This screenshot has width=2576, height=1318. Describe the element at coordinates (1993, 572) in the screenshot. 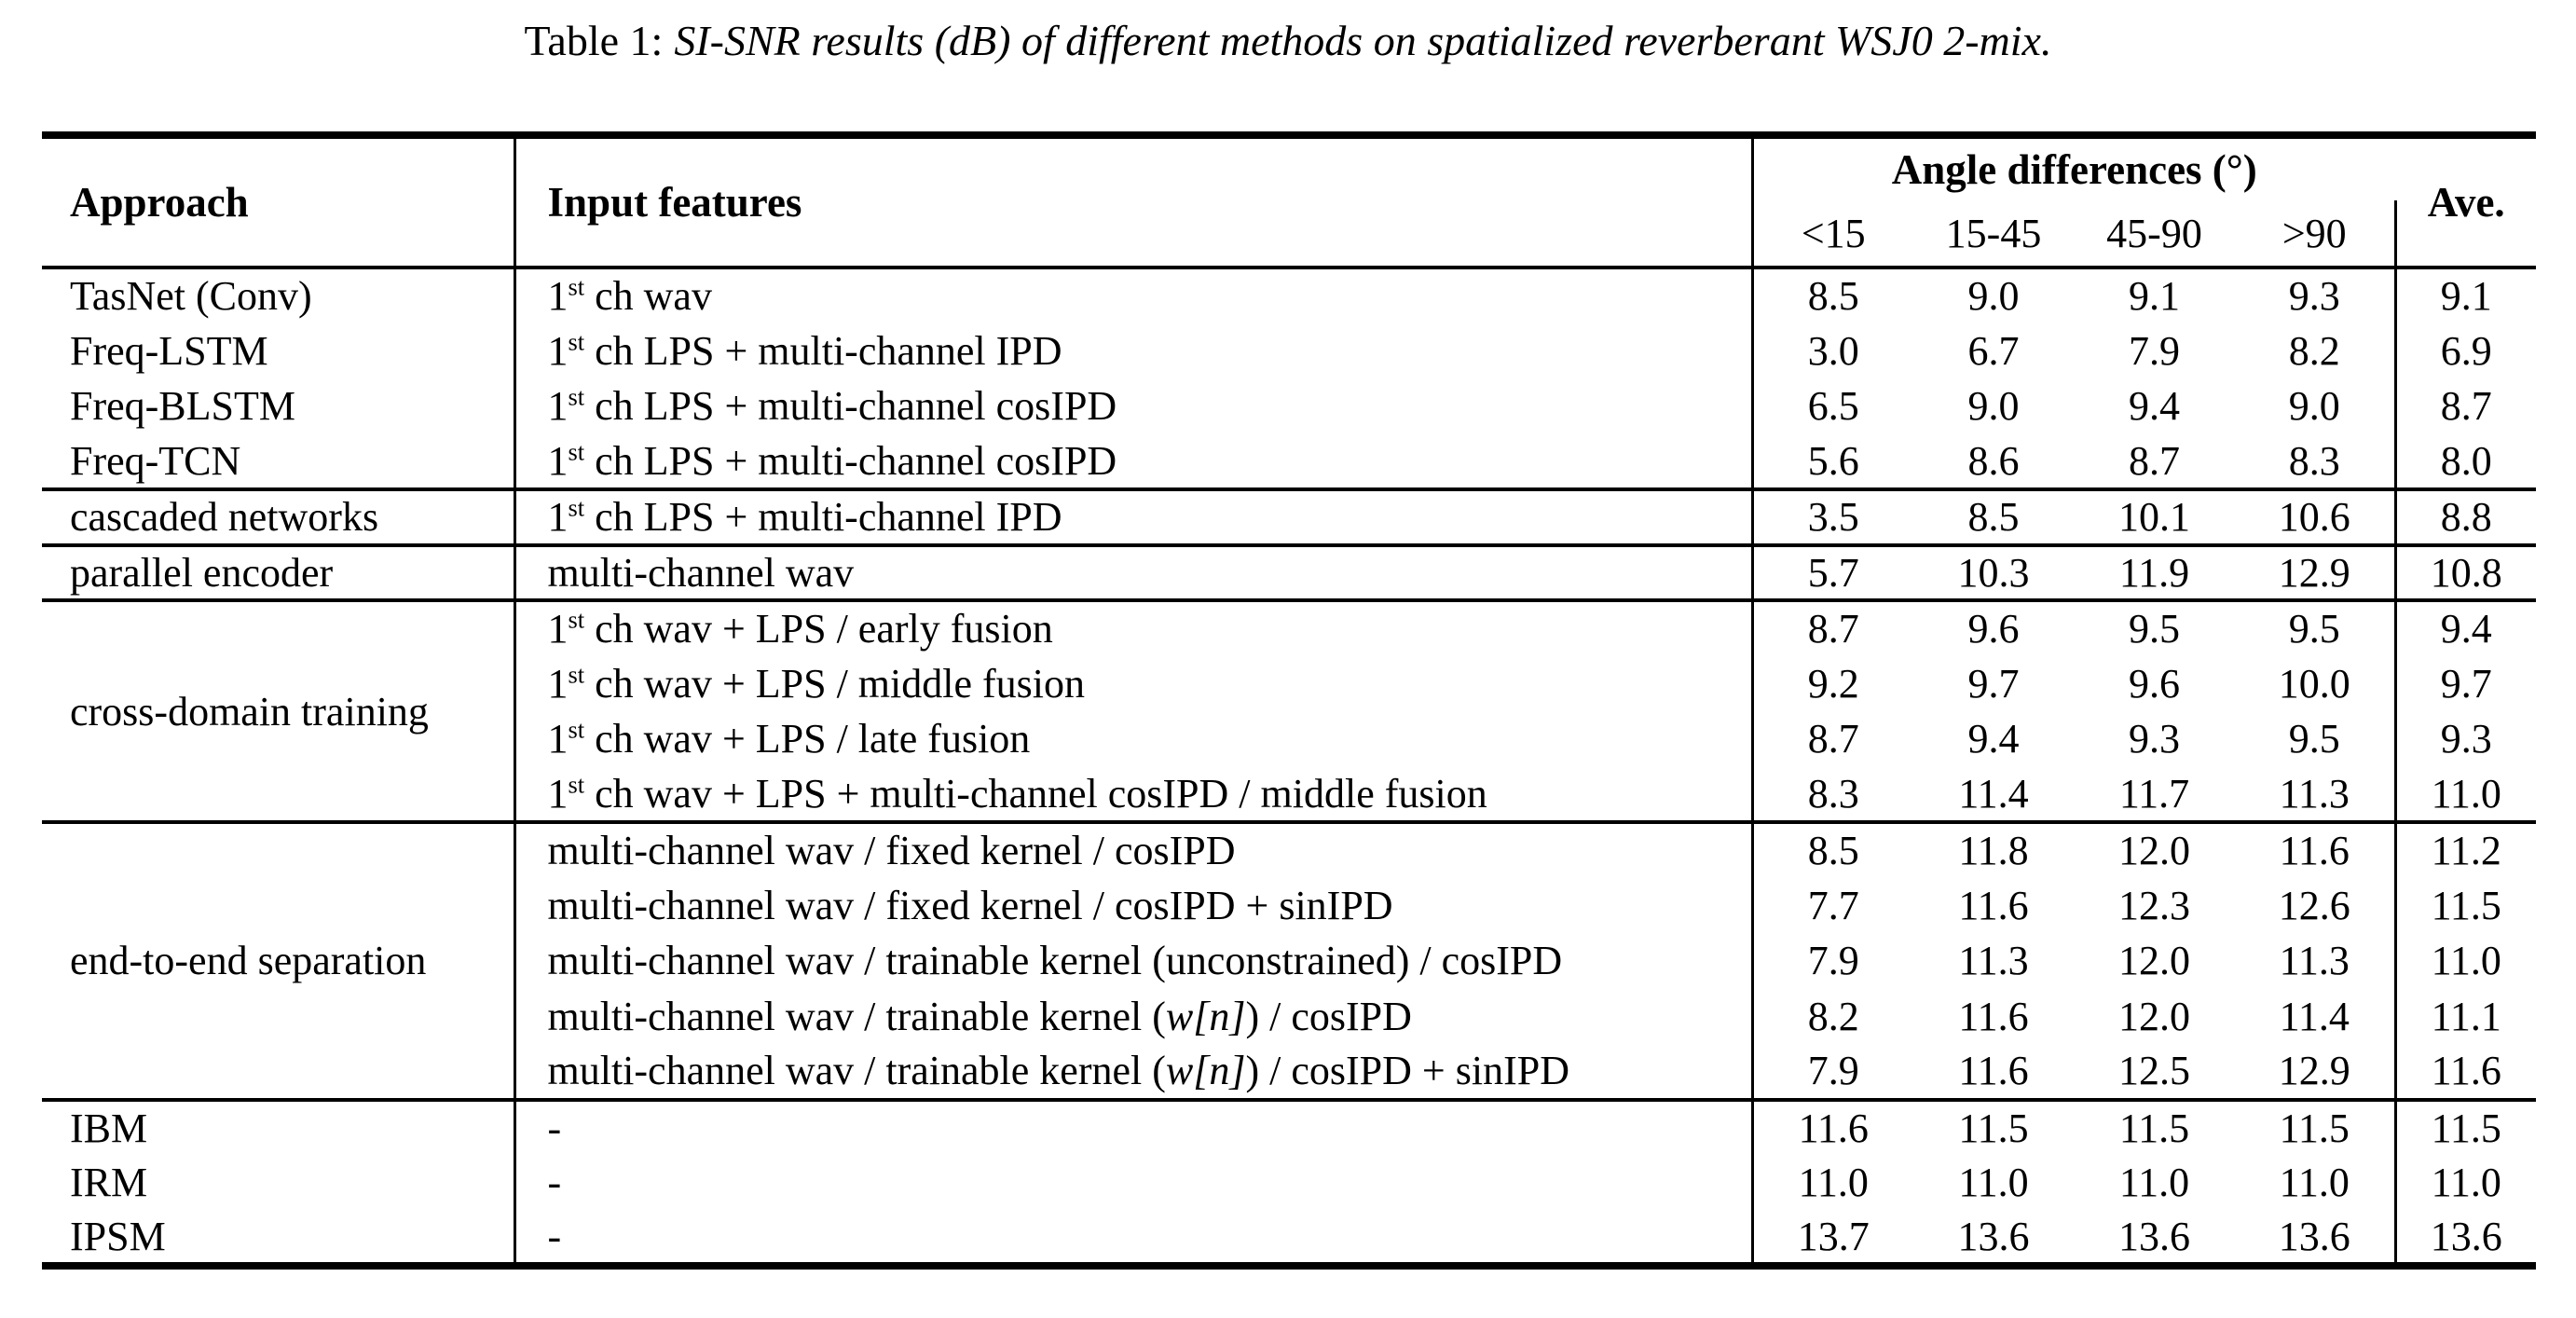

I see `value-cell: 10.3` at that location.